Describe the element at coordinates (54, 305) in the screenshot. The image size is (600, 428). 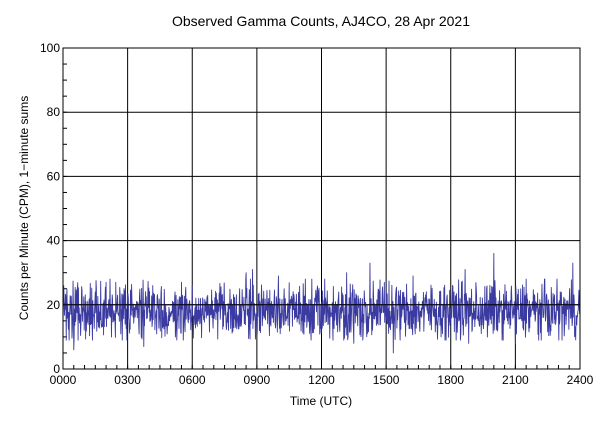
I see `y-tick-label: 20` at that location.